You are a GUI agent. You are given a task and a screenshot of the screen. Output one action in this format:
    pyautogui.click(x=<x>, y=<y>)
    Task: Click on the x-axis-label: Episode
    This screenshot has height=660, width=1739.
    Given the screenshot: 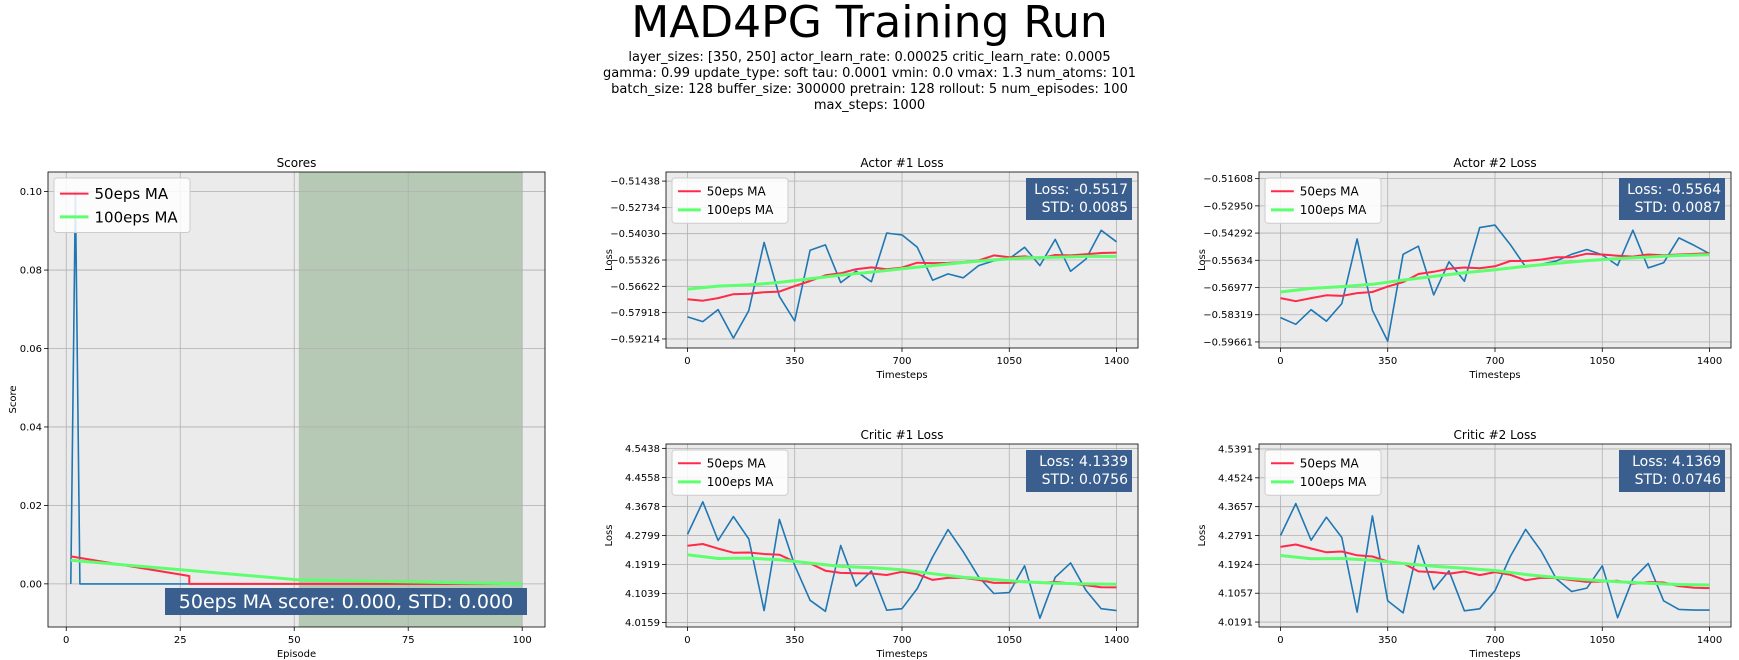 What is the action you would take?
    pyautogui.click(x=296, y=654)
    